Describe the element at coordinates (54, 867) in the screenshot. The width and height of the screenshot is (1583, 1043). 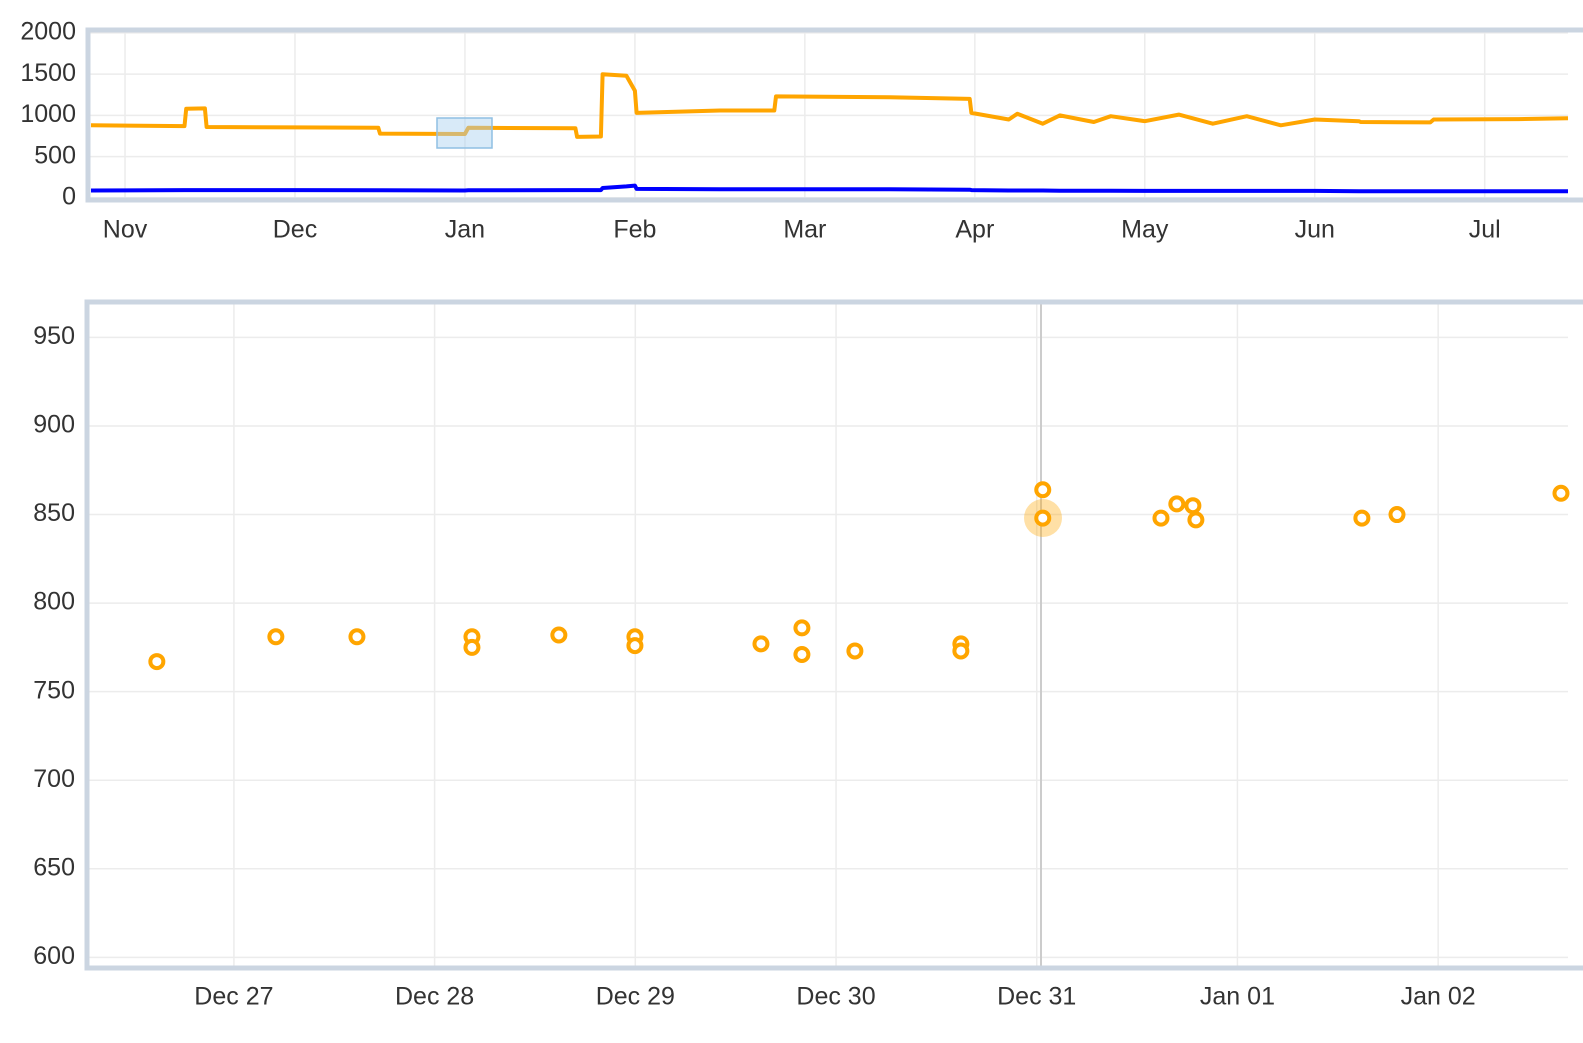
I see `y-tick-label: 650` at that location.